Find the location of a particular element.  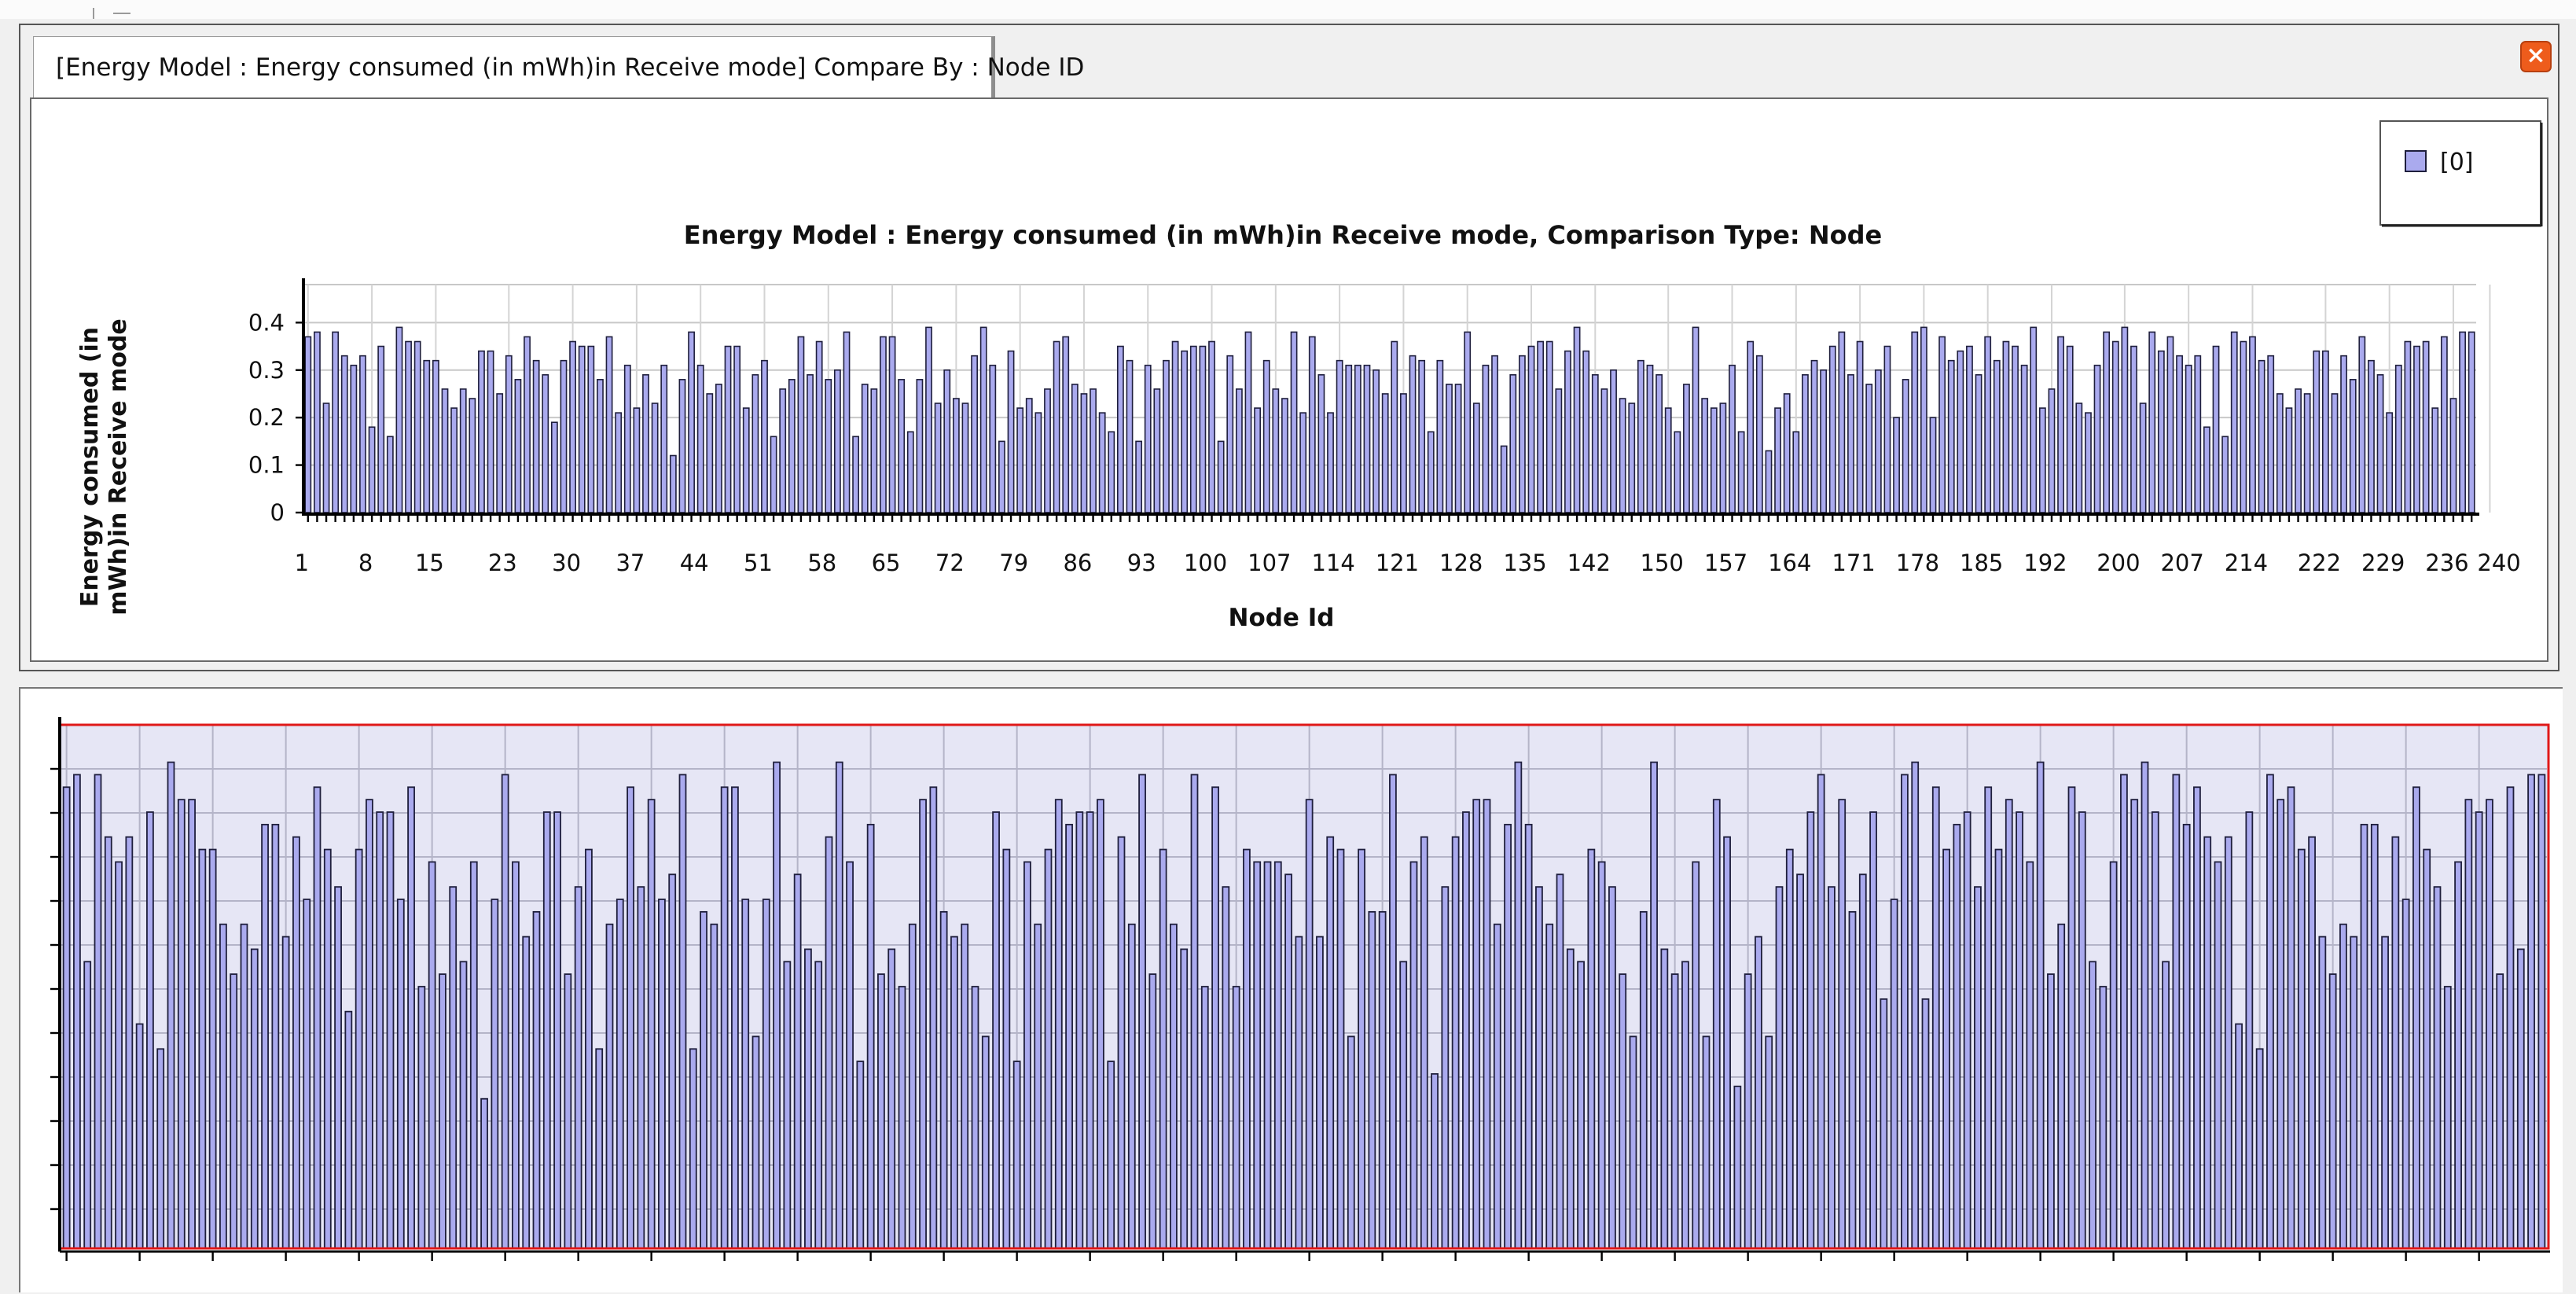

x-axis-label: Node Id is located at coordinates (1282, 618).